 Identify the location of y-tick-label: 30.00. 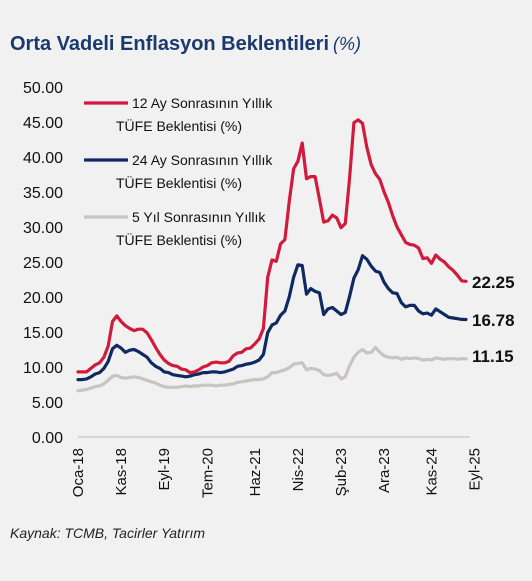
(43, 228).